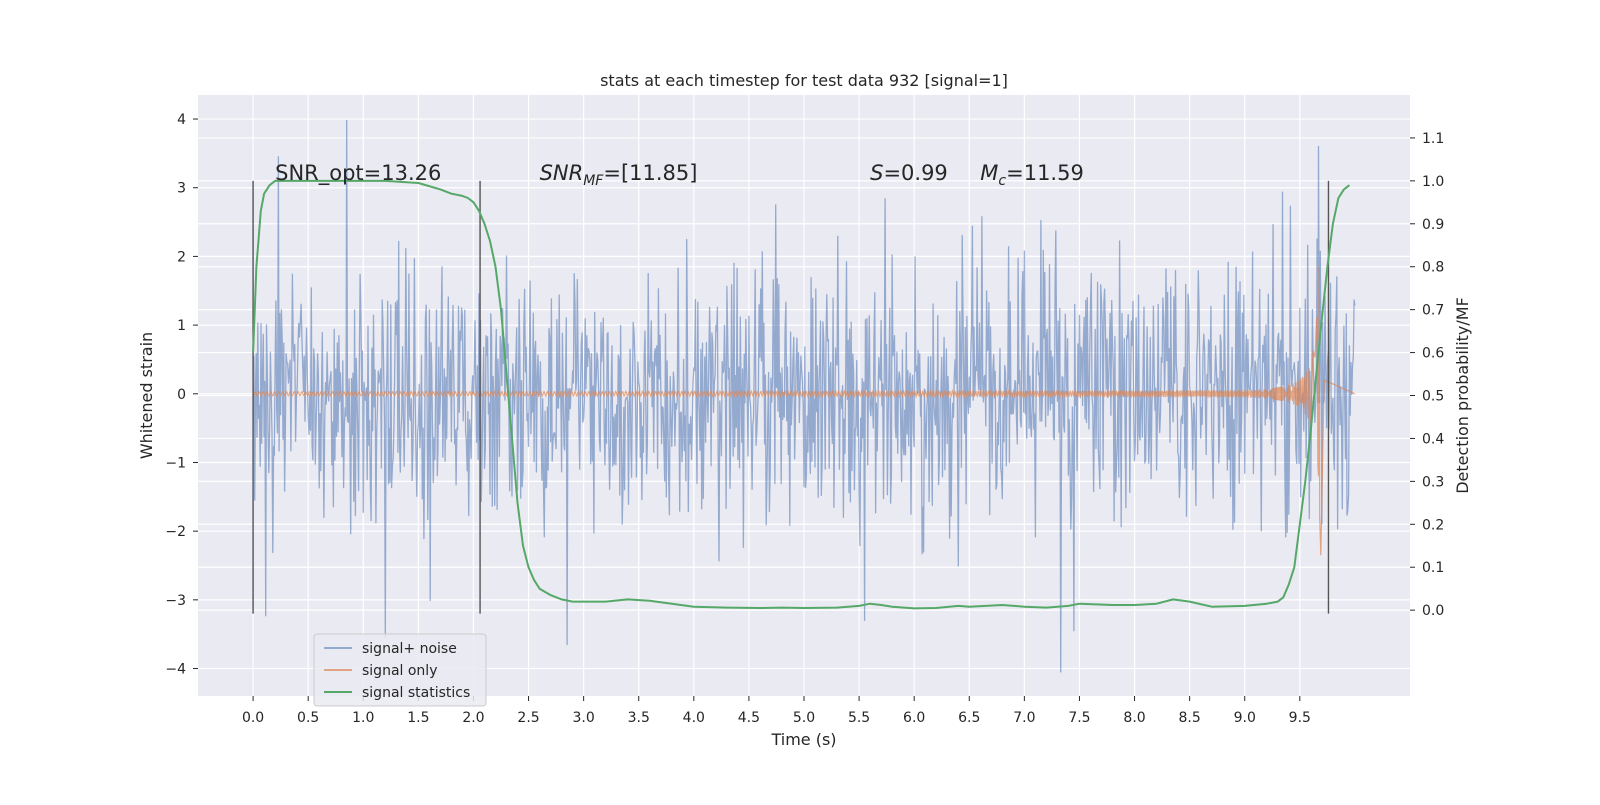 Image resolution: width=1600 pixels, height=805 pixels. Describe the element at coordinates (416, 693) in the screenshot. I see `legend-label-signal-statistics: signal statistics` at that location.